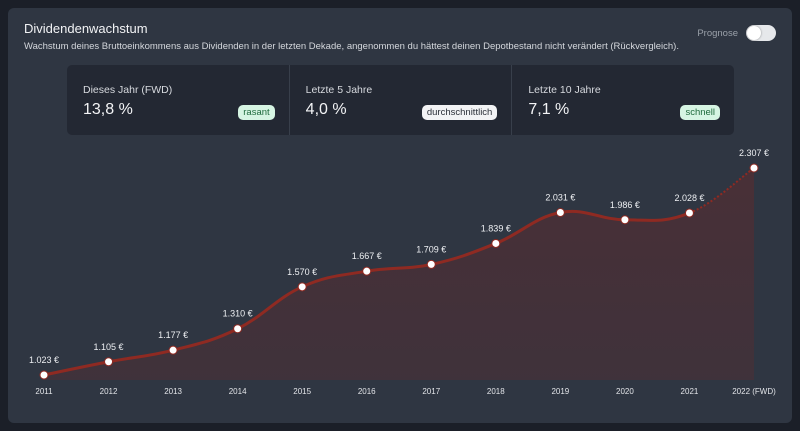 Image resolution: width=800 pixels, height=431 pixels. I want to click on x-tick-label: 2019, so click(560, 391).